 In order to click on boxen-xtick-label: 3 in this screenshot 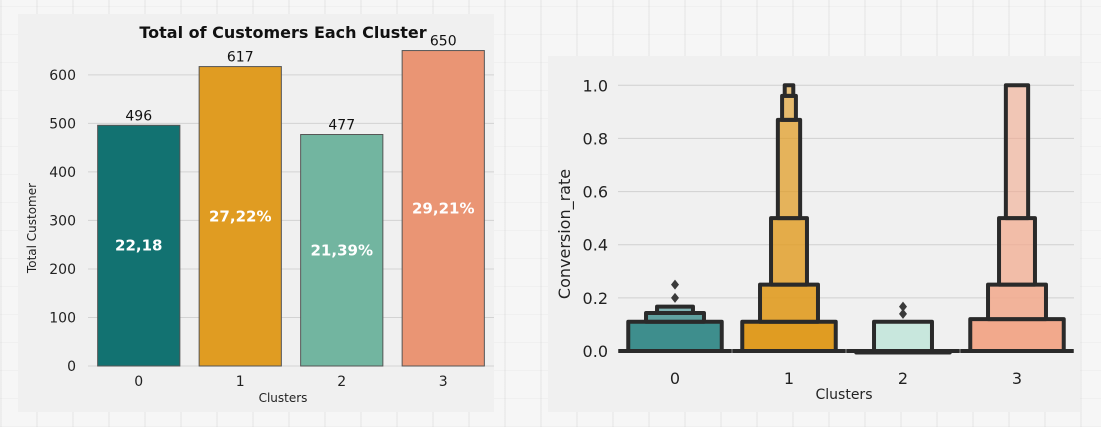, I will do `click(1017, 378)`.